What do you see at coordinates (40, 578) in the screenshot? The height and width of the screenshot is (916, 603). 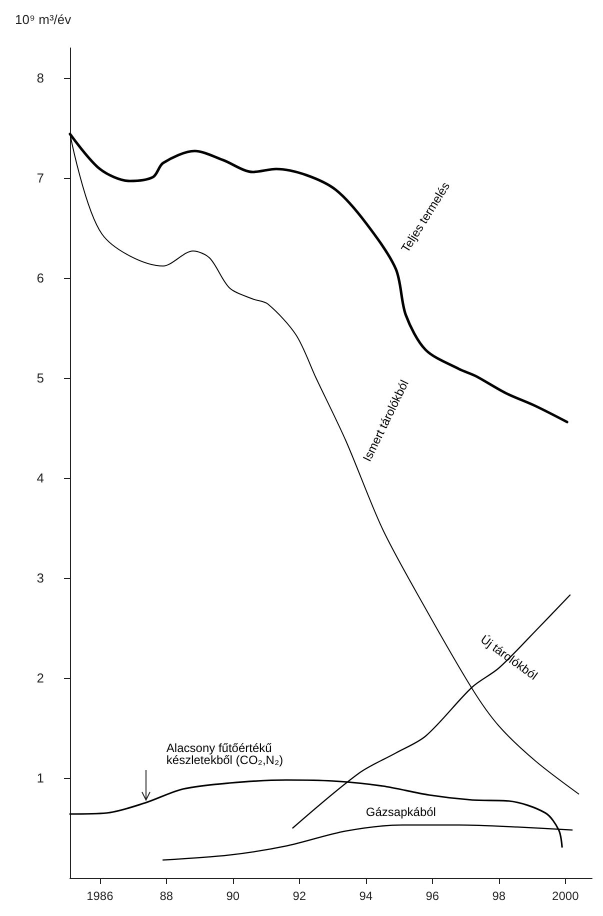 I see `y-tick-label: 3` at bounding box center [40, 578].